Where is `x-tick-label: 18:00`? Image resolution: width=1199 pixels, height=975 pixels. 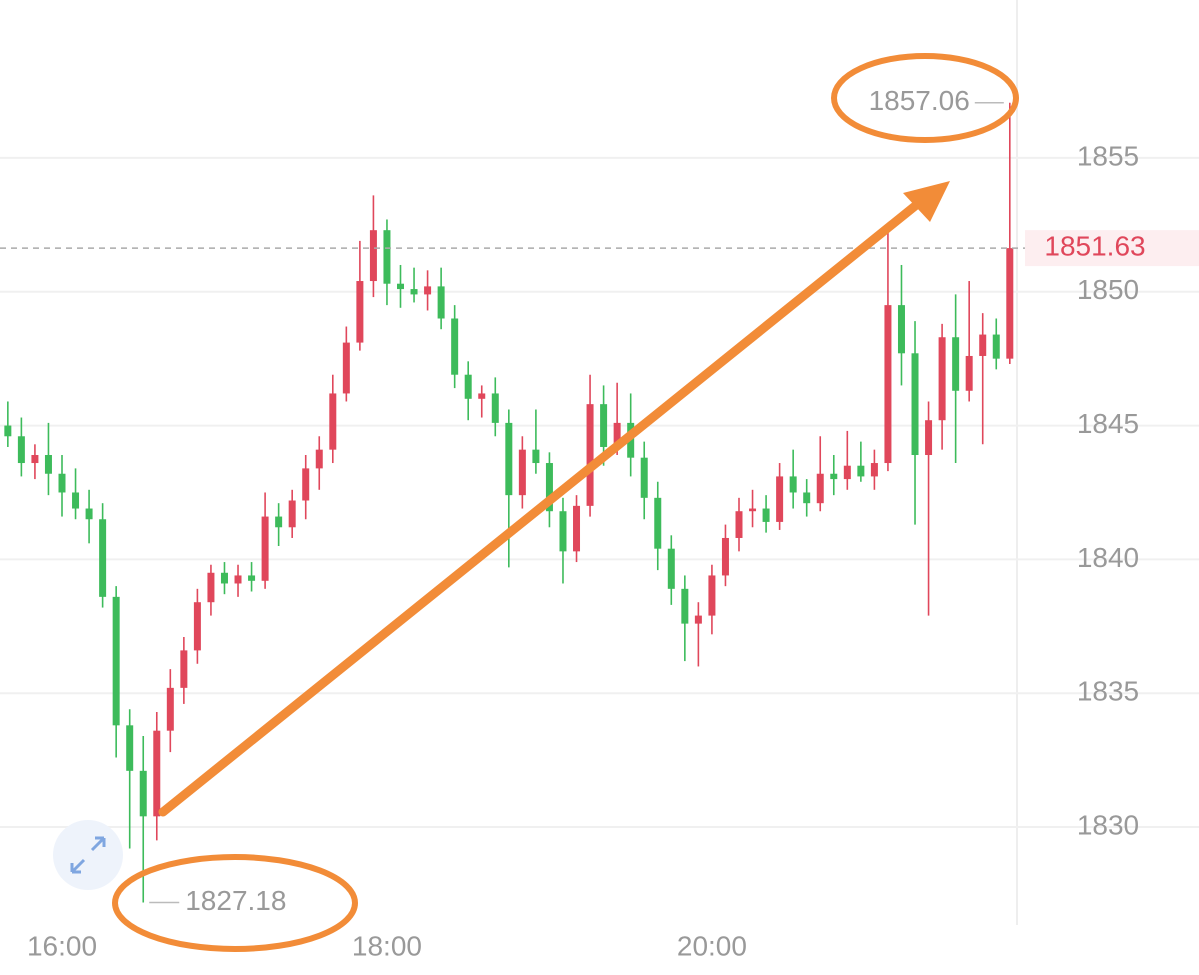 x-tick-label: 18:00 is located at coordinates (387, 945).